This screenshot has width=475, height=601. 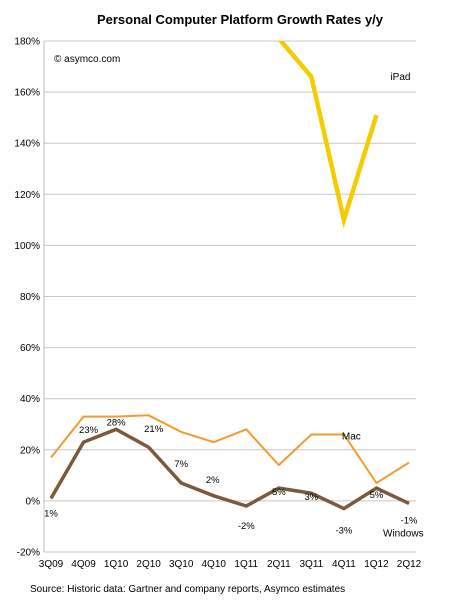 I want to click on data-label-windows: 2%, so click(x=213, y=480).